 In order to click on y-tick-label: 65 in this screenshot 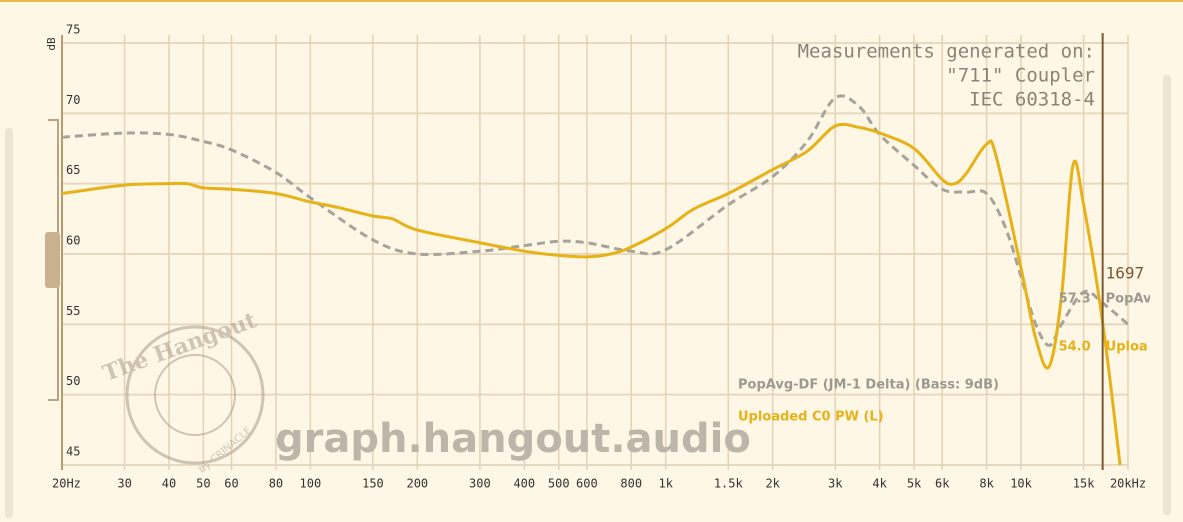, I will do `click(73, 170)`.